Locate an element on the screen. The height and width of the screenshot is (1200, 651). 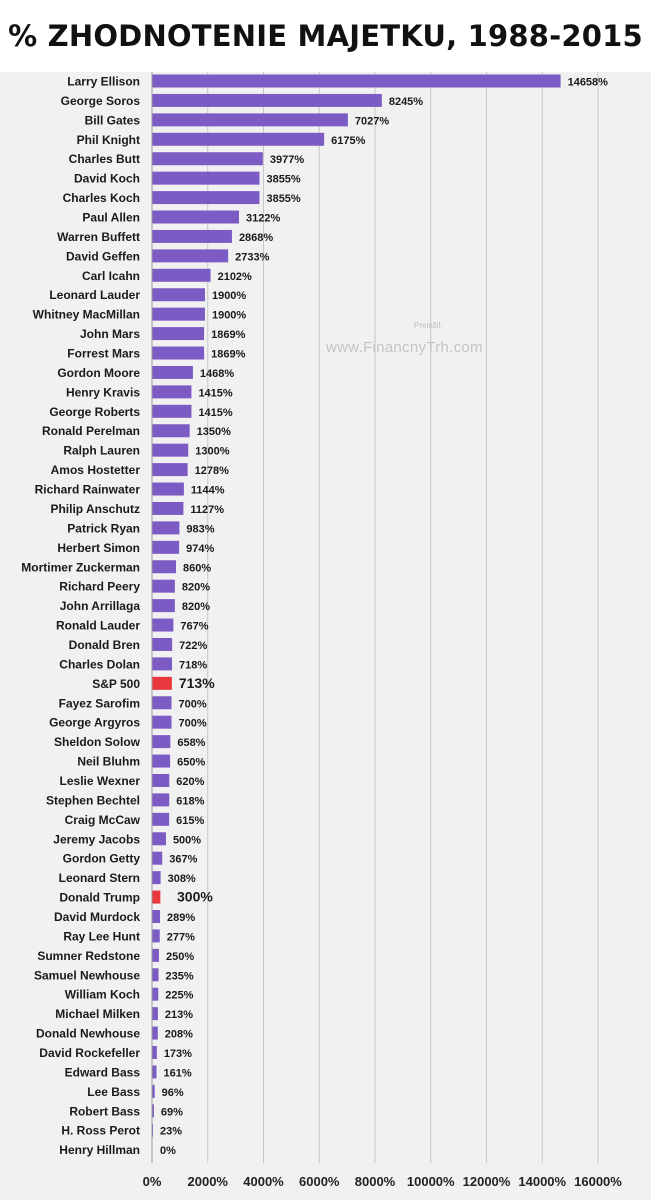
value-label: 718% is located at coordinates (193, 665).